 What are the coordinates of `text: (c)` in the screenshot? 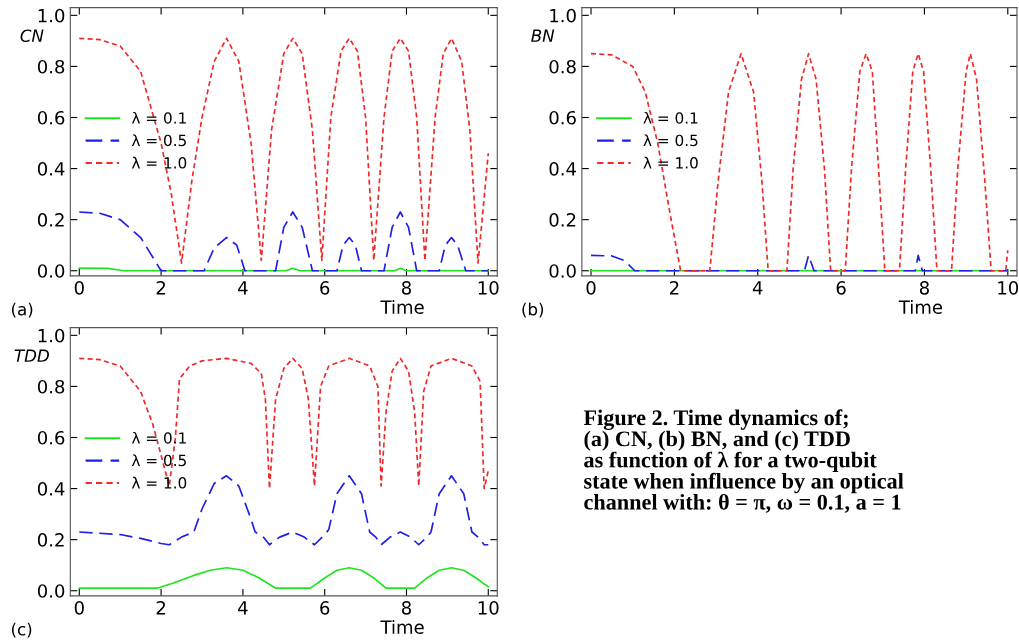 It's located at (21, 630).